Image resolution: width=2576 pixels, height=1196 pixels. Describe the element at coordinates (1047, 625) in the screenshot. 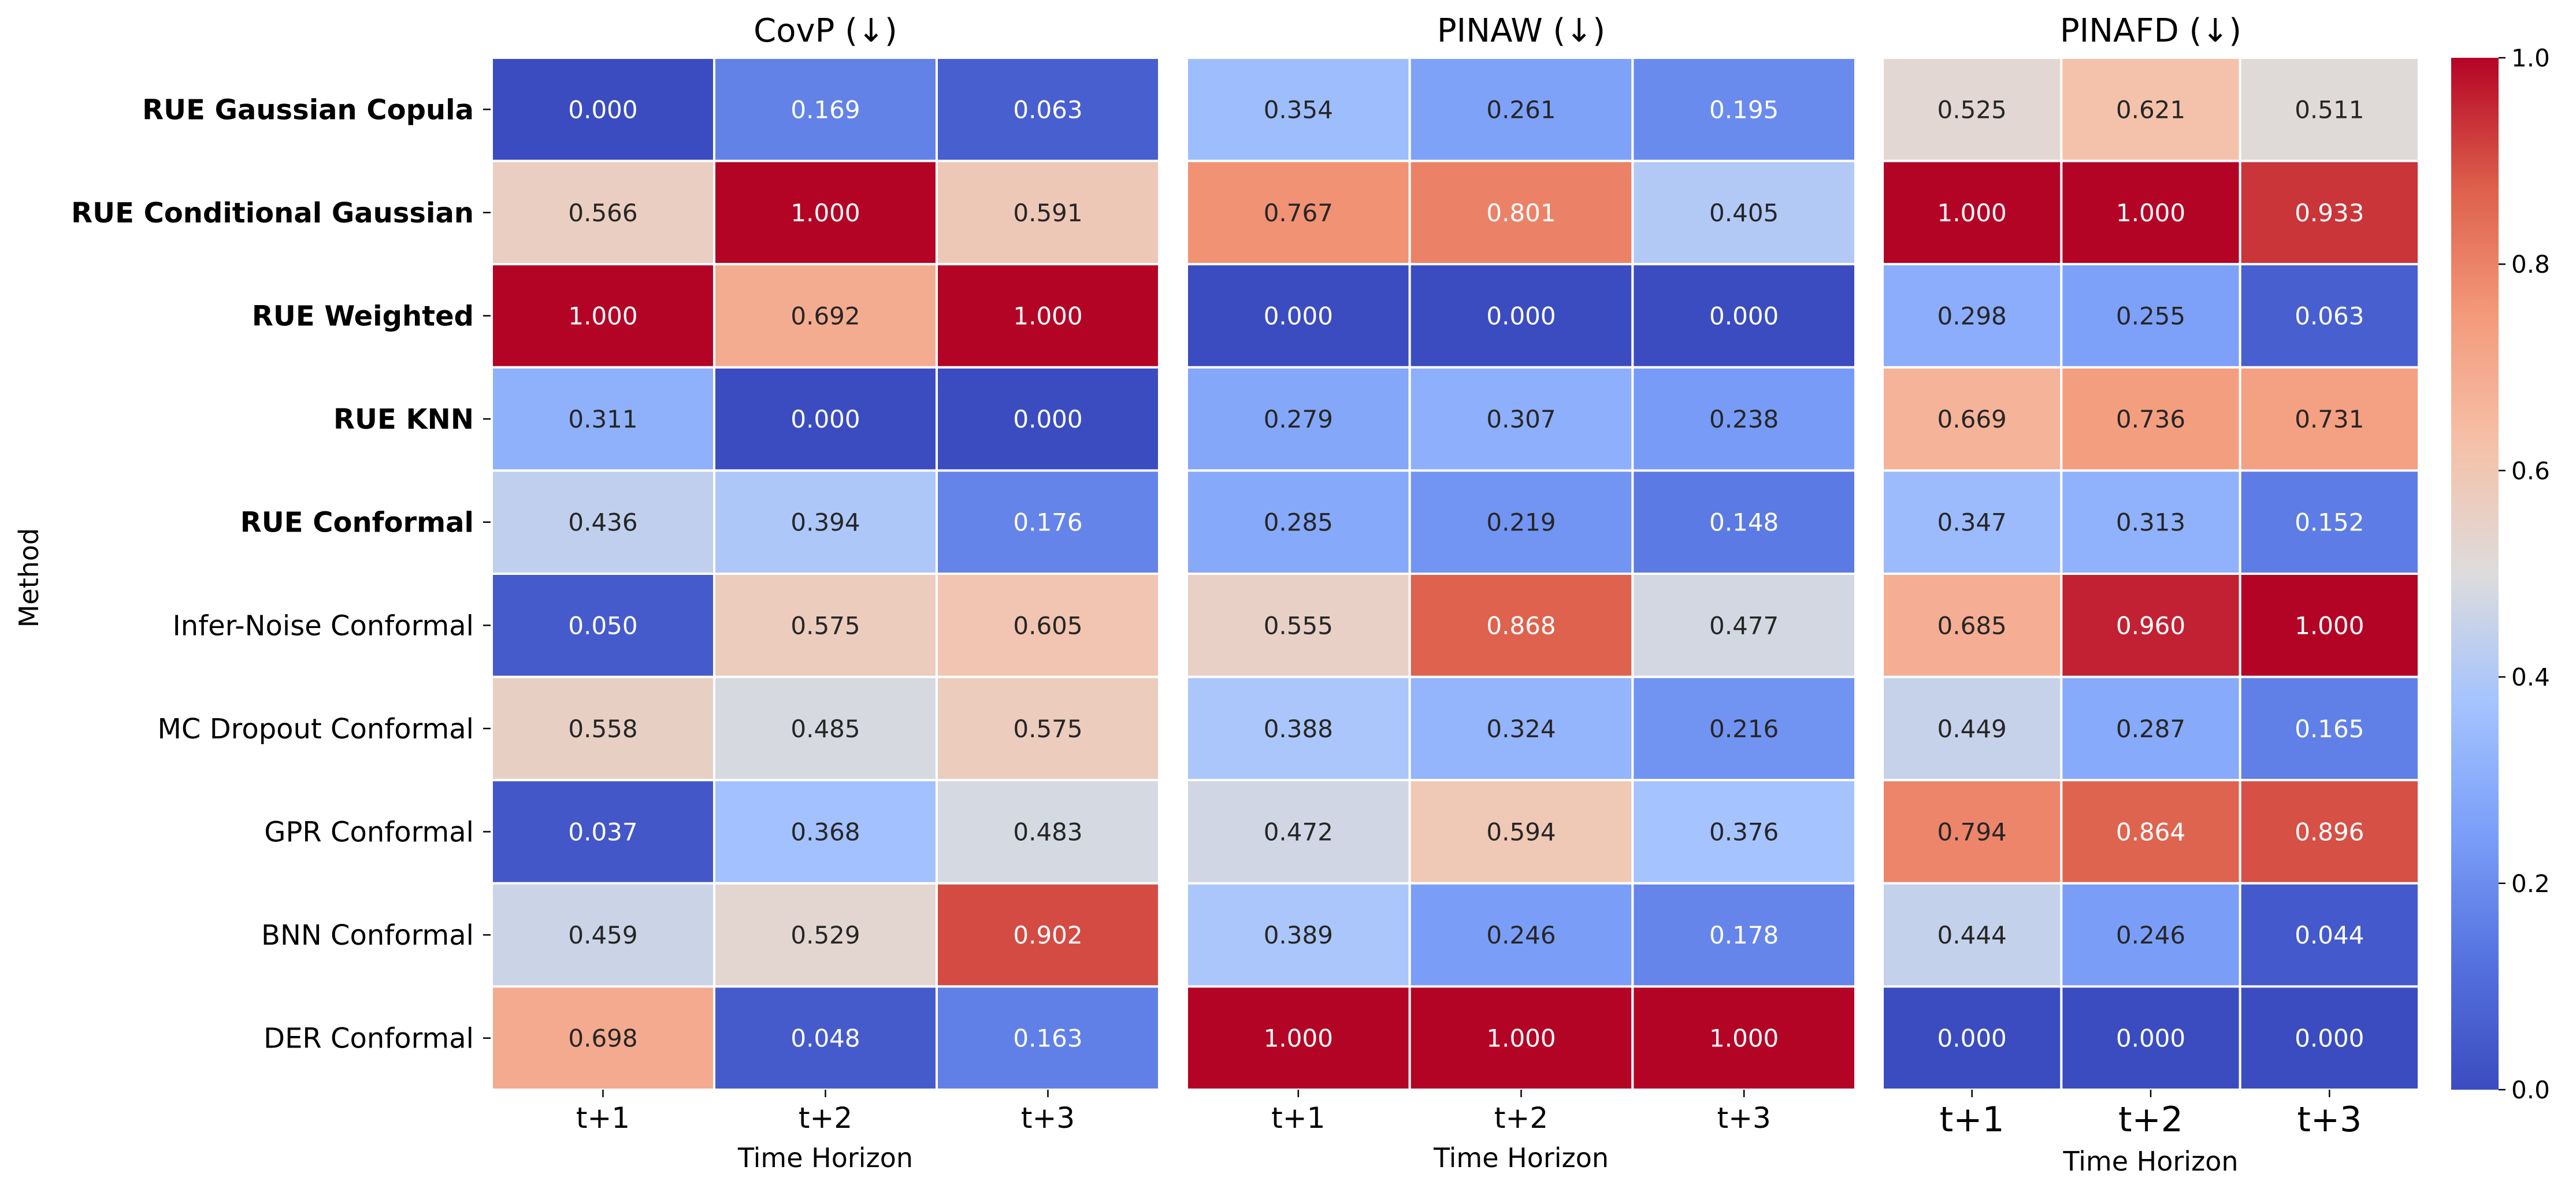

I see `cell-value-label: 0.605` at that location.